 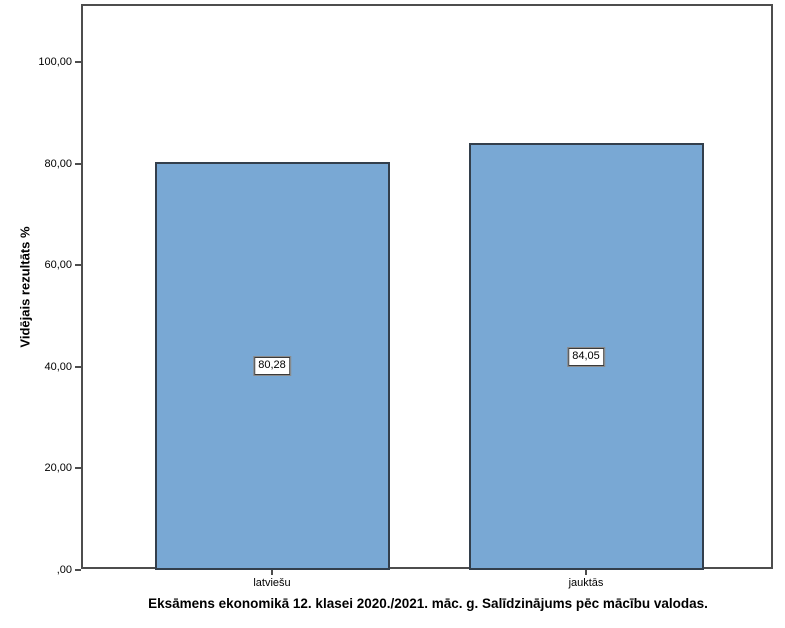 What do you see at coordinates (58, 366) in the screenshot?
I see `y-tick-label: 40,00` at bounding box center [58, 366].